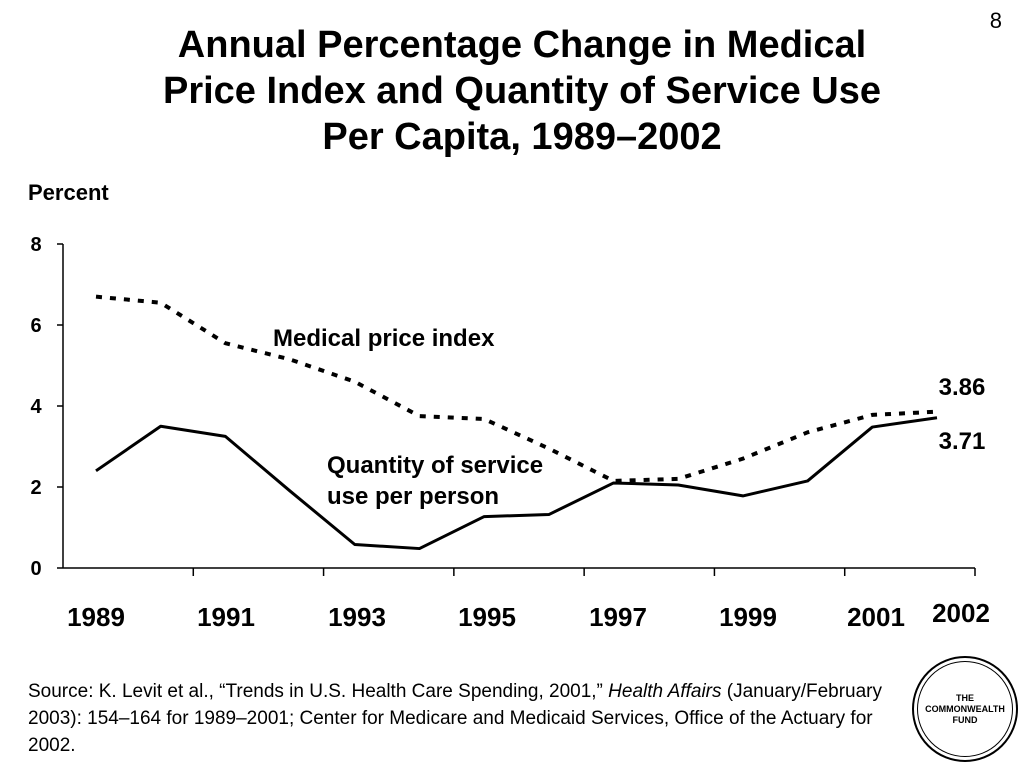 The height and width of the screenshot is (768, 1024). What do you see at coordinates (995, 20) in the screenshot?
I see `page-number: 8` at bounding box center [995, 20].